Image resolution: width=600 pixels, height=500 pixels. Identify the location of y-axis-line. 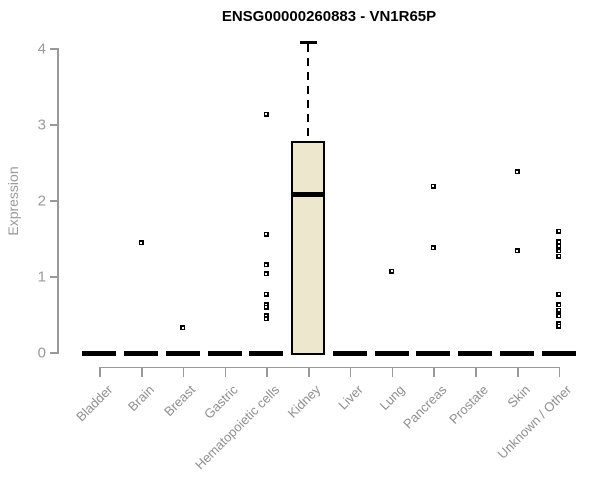
(58, 201).